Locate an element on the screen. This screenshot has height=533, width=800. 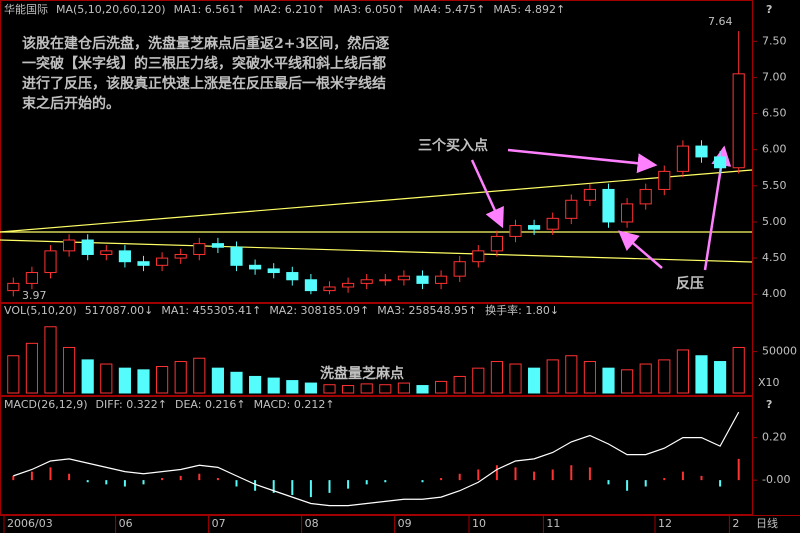
unit-label: X10 is located at coordinates (769, 382).